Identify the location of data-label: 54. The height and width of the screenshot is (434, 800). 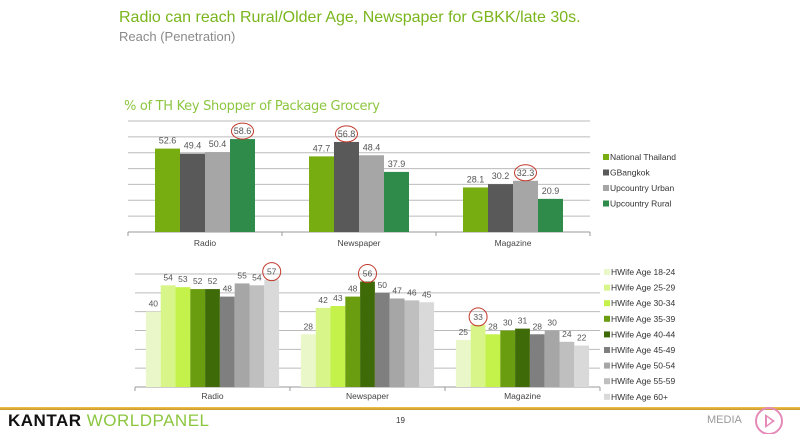
(168, 277).